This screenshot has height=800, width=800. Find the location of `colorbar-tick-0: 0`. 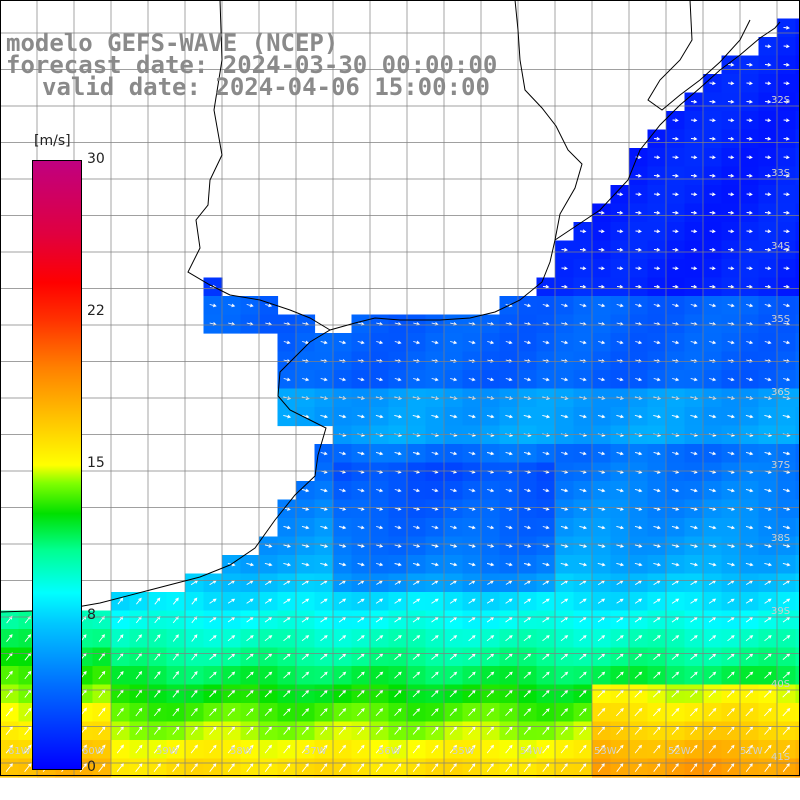

colorbar-tick-0: 0 is located at coordinates (91, 767).